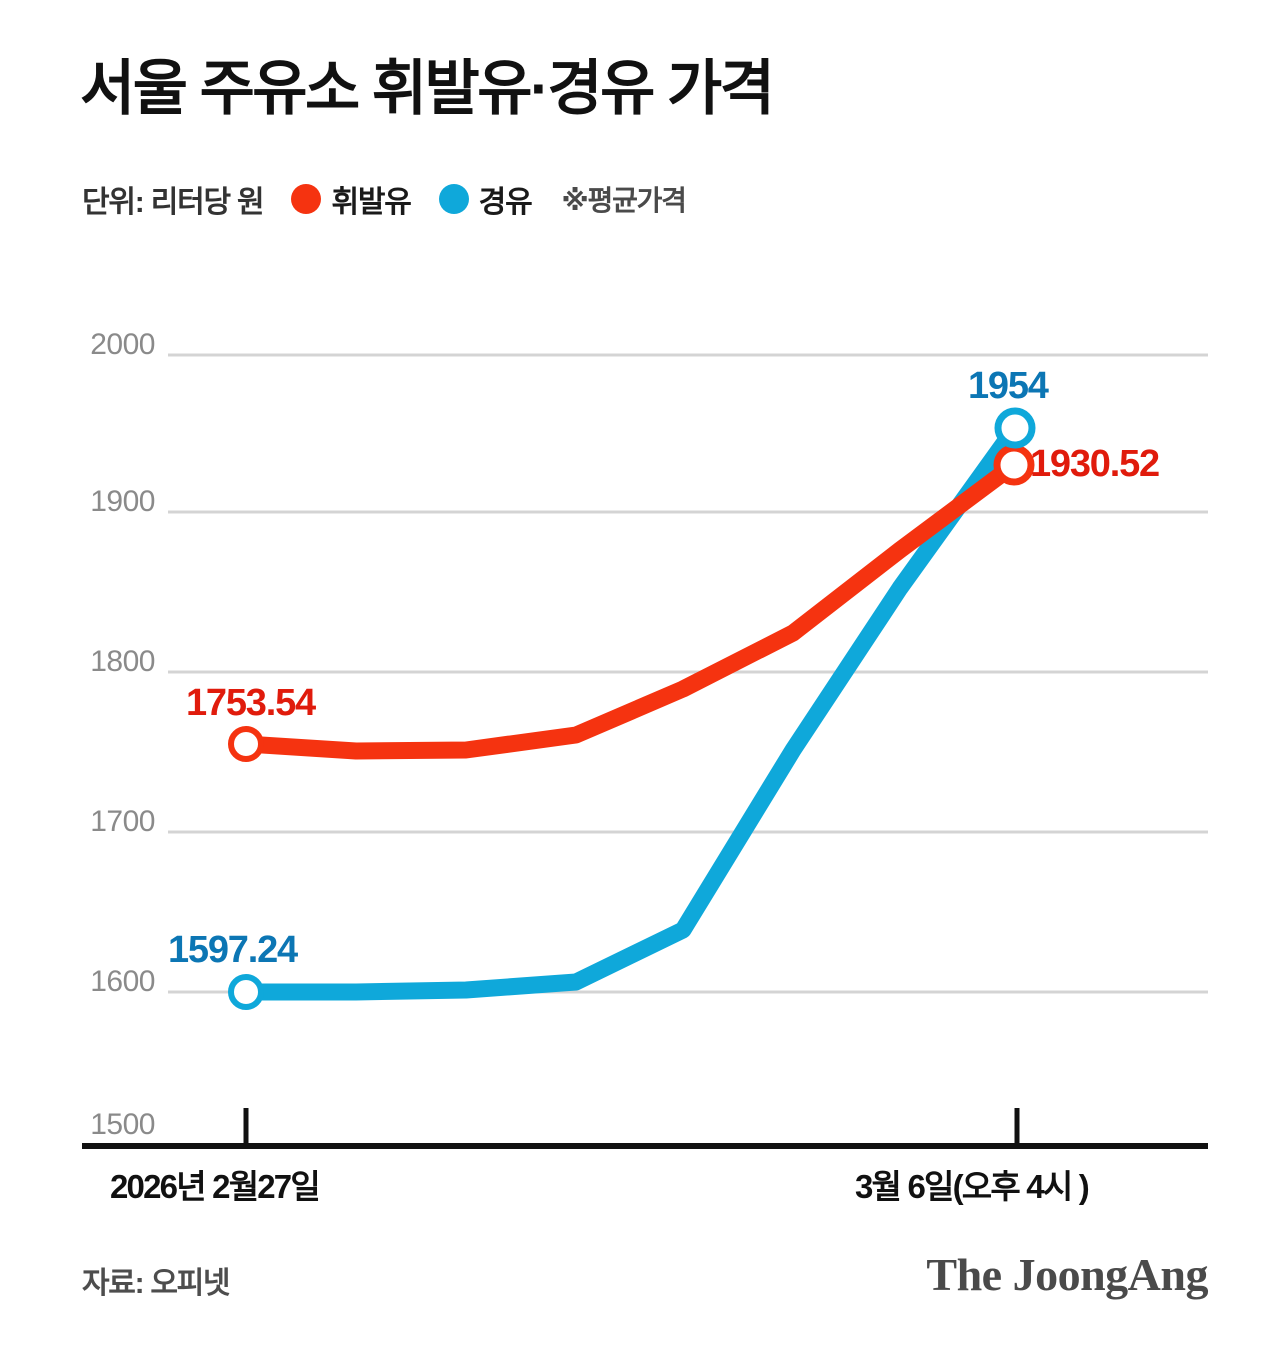 The image size is (1280, 1352). I want to click on average-price-note: ※평균가격, so click(623, 200).